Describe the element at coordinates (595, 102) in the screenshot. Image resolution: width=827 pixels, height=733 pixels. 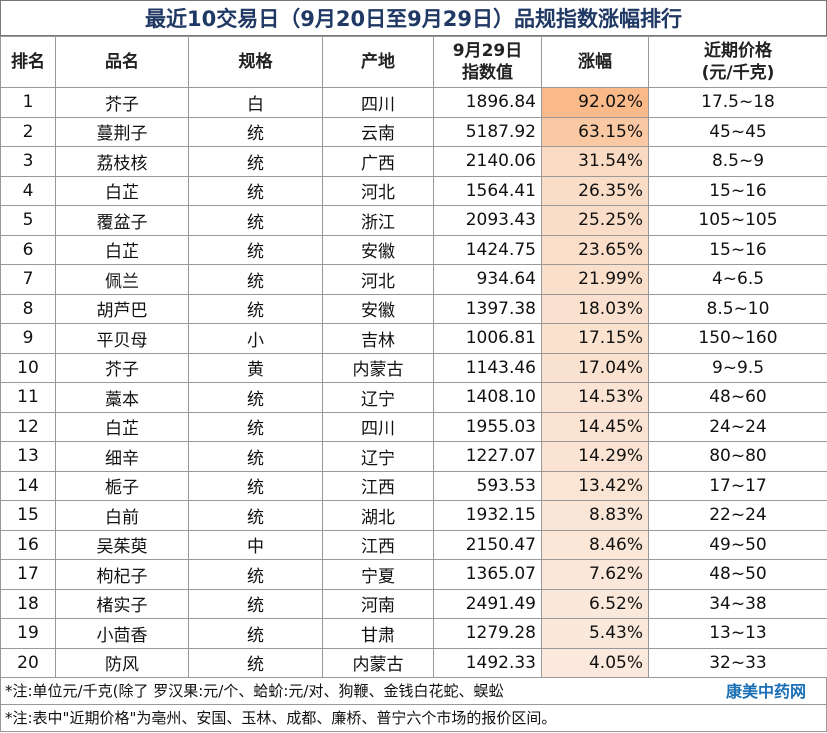
I see `cell: 92.02%` at that location.